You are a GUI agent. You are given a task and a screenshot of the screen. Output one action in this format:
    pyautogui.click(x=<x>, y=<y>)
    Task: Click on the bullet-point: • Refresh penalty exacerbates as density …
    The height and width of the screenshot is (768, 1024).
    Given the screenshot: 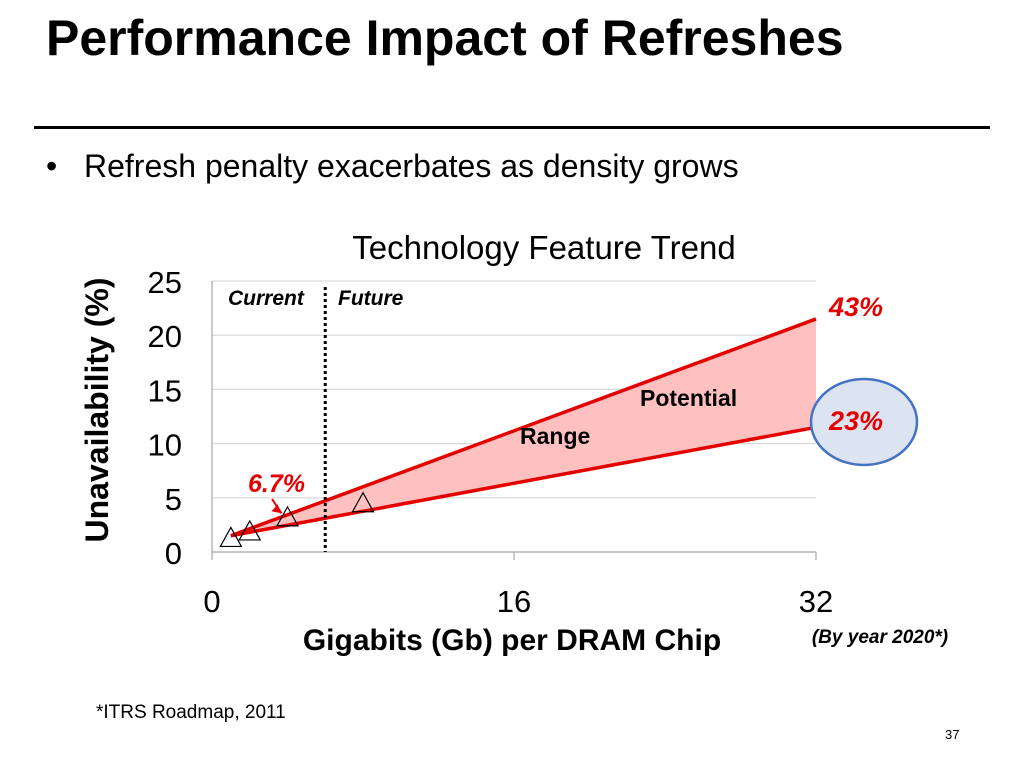 What is the action you would take?
    pyautogui.click(x=392, y=166)
    